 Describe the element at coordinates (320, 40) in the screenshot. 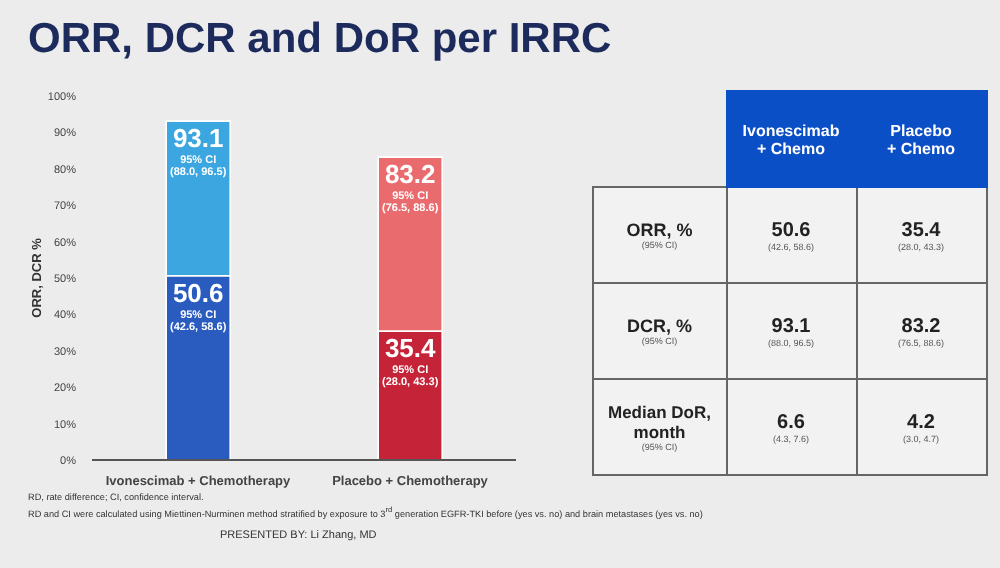

I see `chart-title: ORR, DCR and DoR per IRRC` at that location.